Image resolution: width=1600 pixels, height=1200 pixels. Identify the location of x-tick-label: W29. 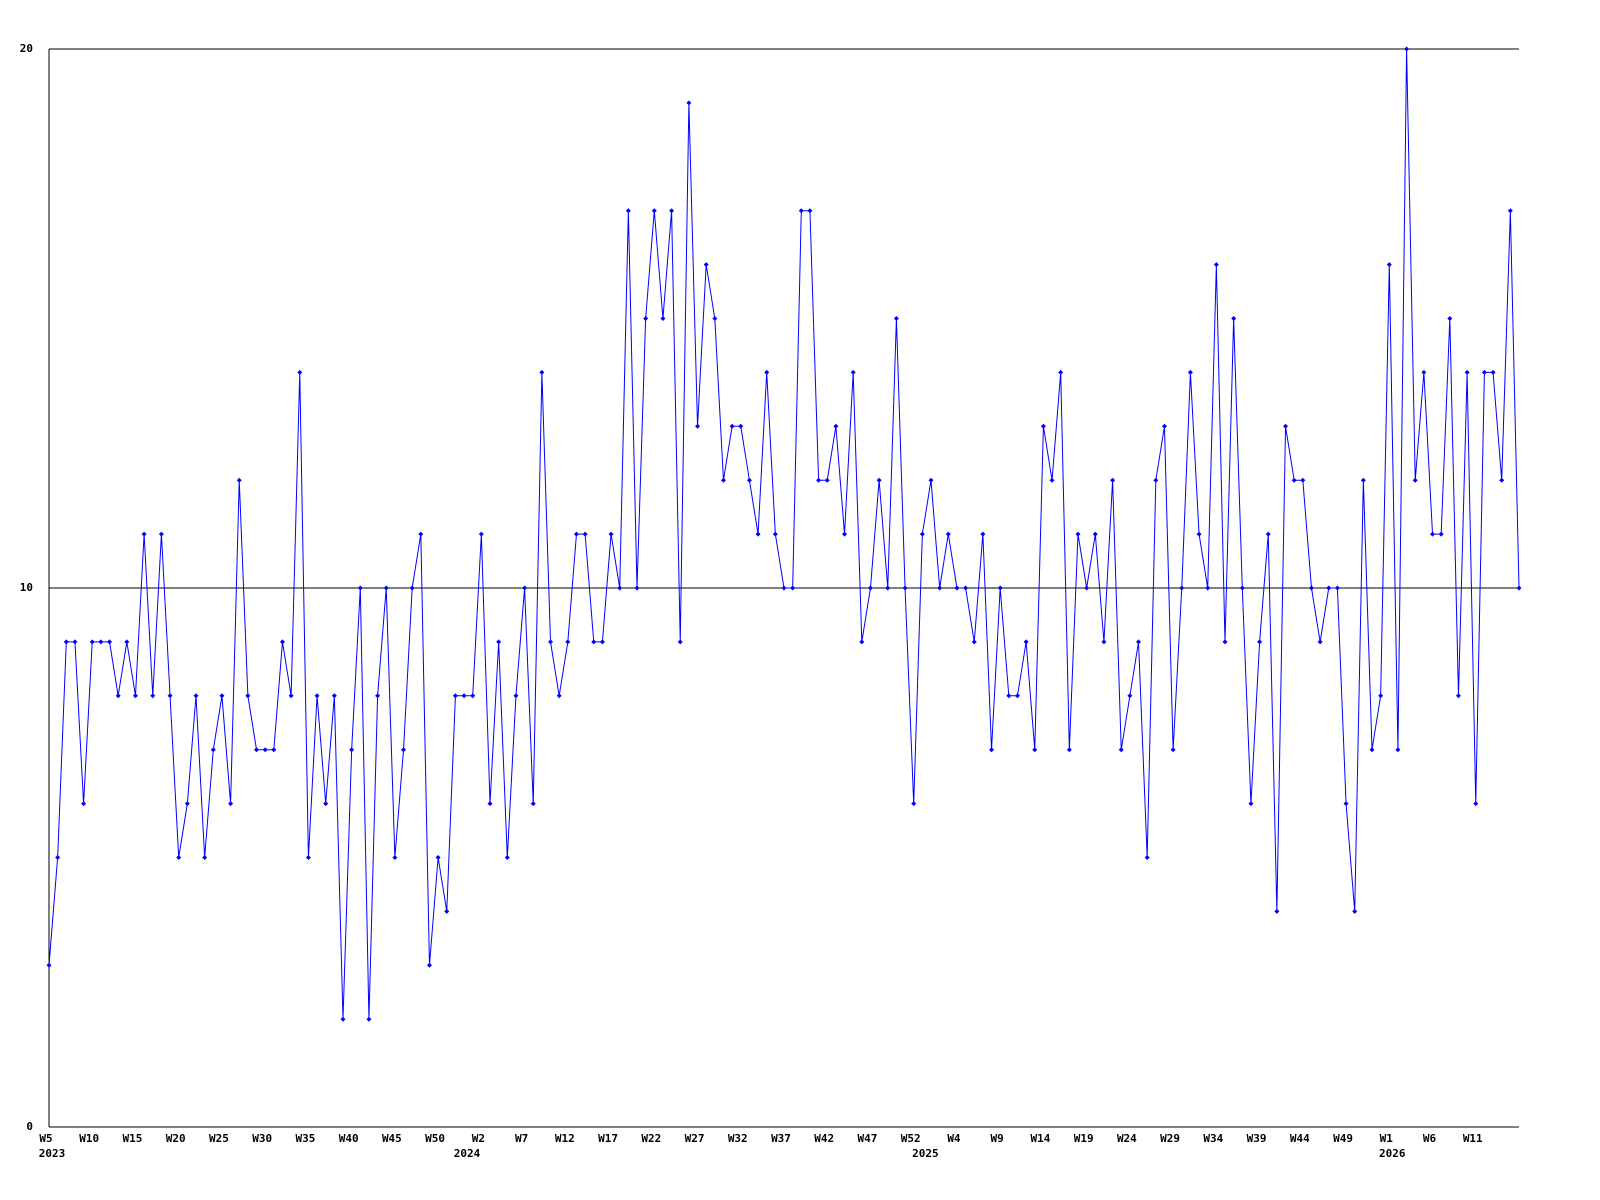
(1170, 1138).